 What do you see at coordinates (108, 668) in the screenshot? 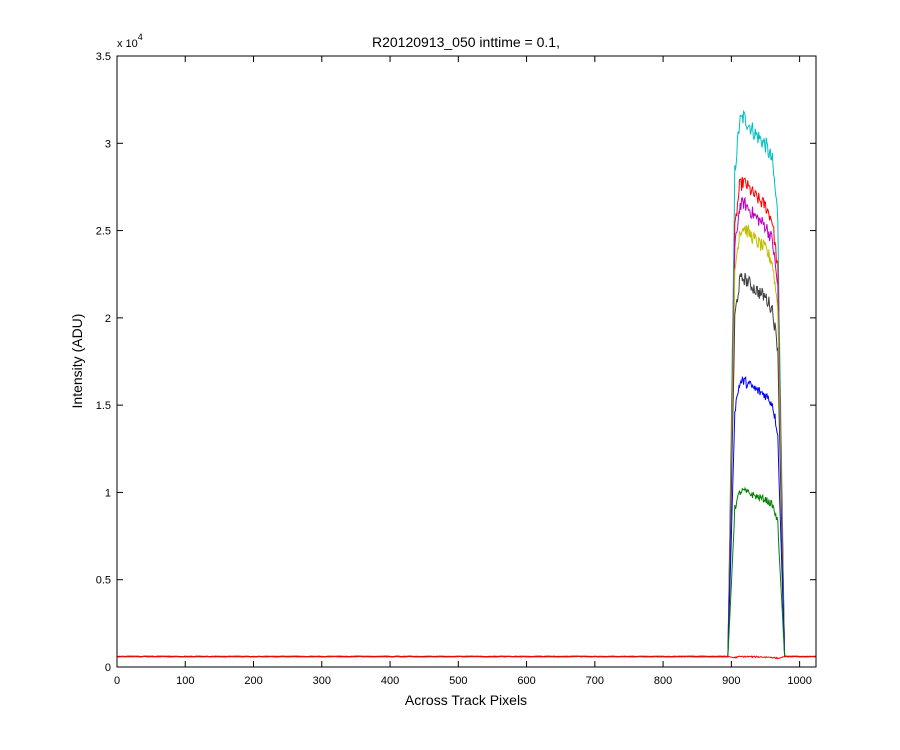
I see `y-tick-label: 0` at bounding box center [108, 668].